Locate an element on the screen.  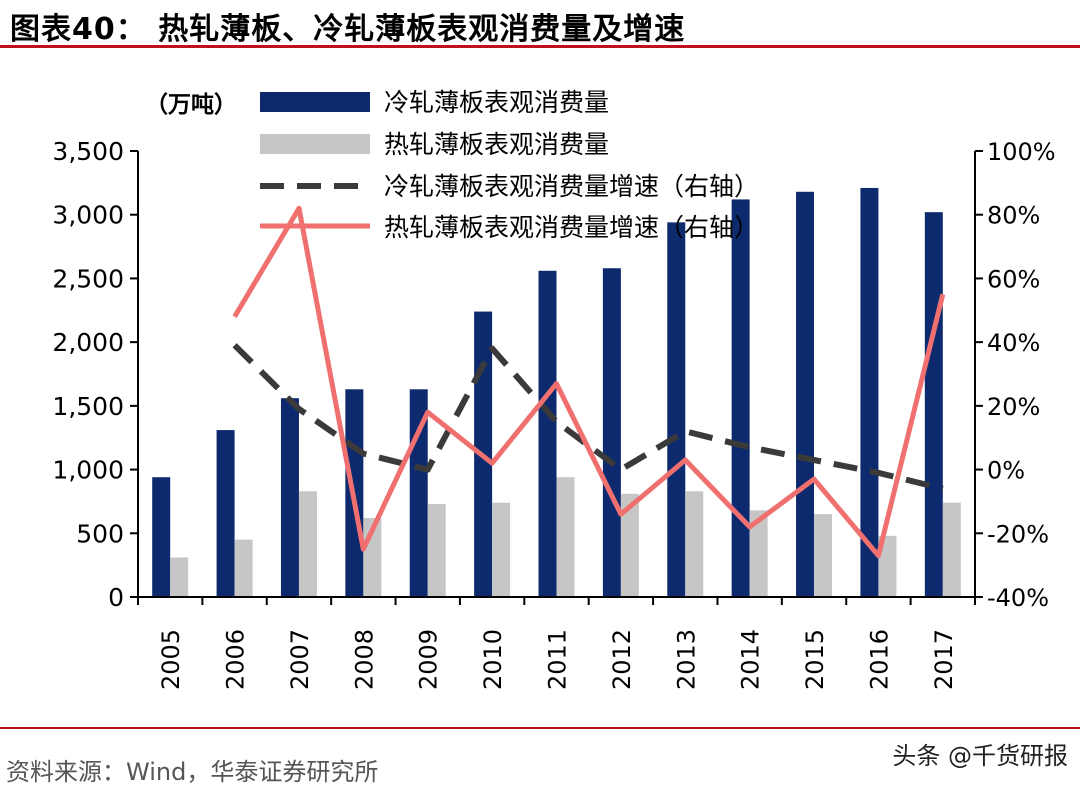
x-tick-label: 2015 is located at coordinates (815, 659).